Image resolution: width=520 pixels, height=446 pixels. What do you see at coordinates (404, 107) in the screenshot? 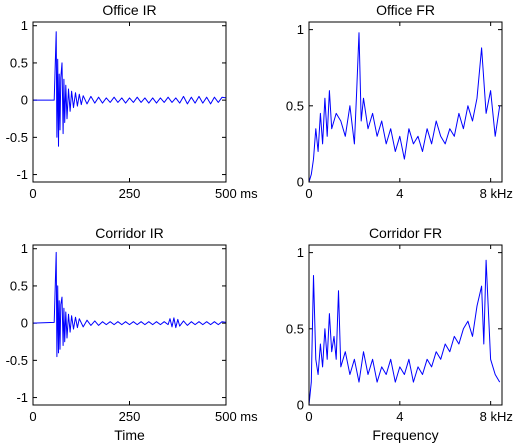
I see `office-fr-trace` at bounding box center [404, 107].